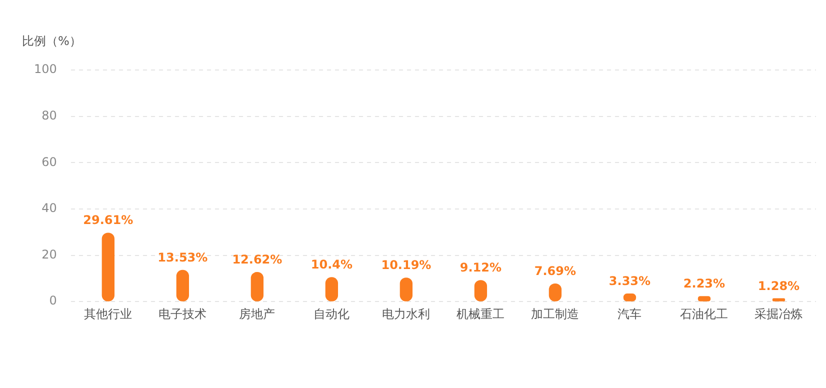 The image size is (826, 388). What do you see at coordinates (629, 281) in the screenshot?
I see `data-label: 3.33%` at bounding box center [629, 281].